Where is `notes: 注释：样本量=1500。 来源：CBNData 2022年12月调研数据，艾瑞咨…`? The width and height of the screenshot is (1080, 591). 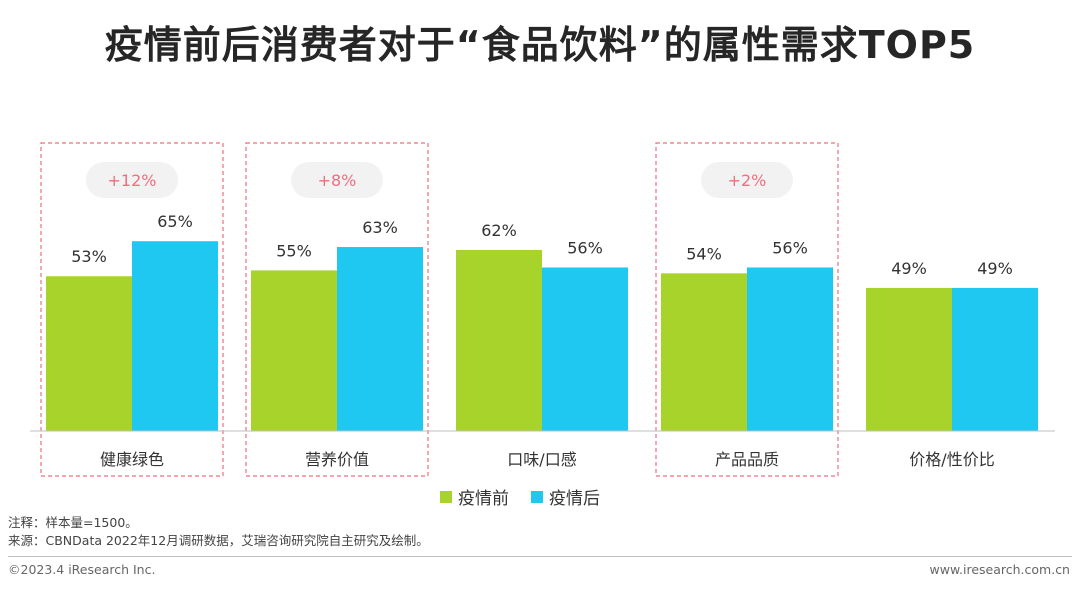 notes: 注释：样本量=1500。 来源：CBNData 2022年12月调研数据，艾瑞咨… is located at coordinates (218, 532).